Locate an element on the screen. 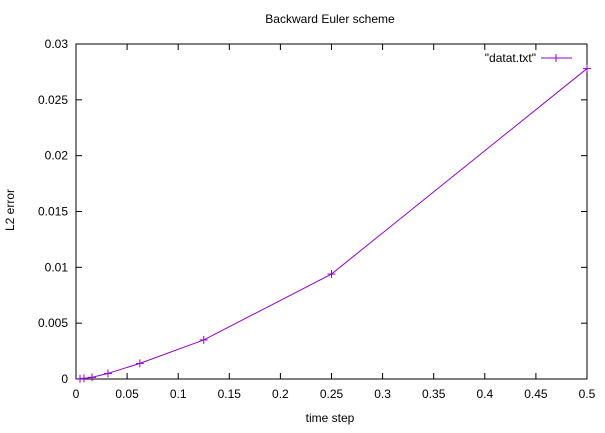 The width and height of the screenshot is (605, 433). y-tick-label: 0.01 is located at coordinates (57, 267).